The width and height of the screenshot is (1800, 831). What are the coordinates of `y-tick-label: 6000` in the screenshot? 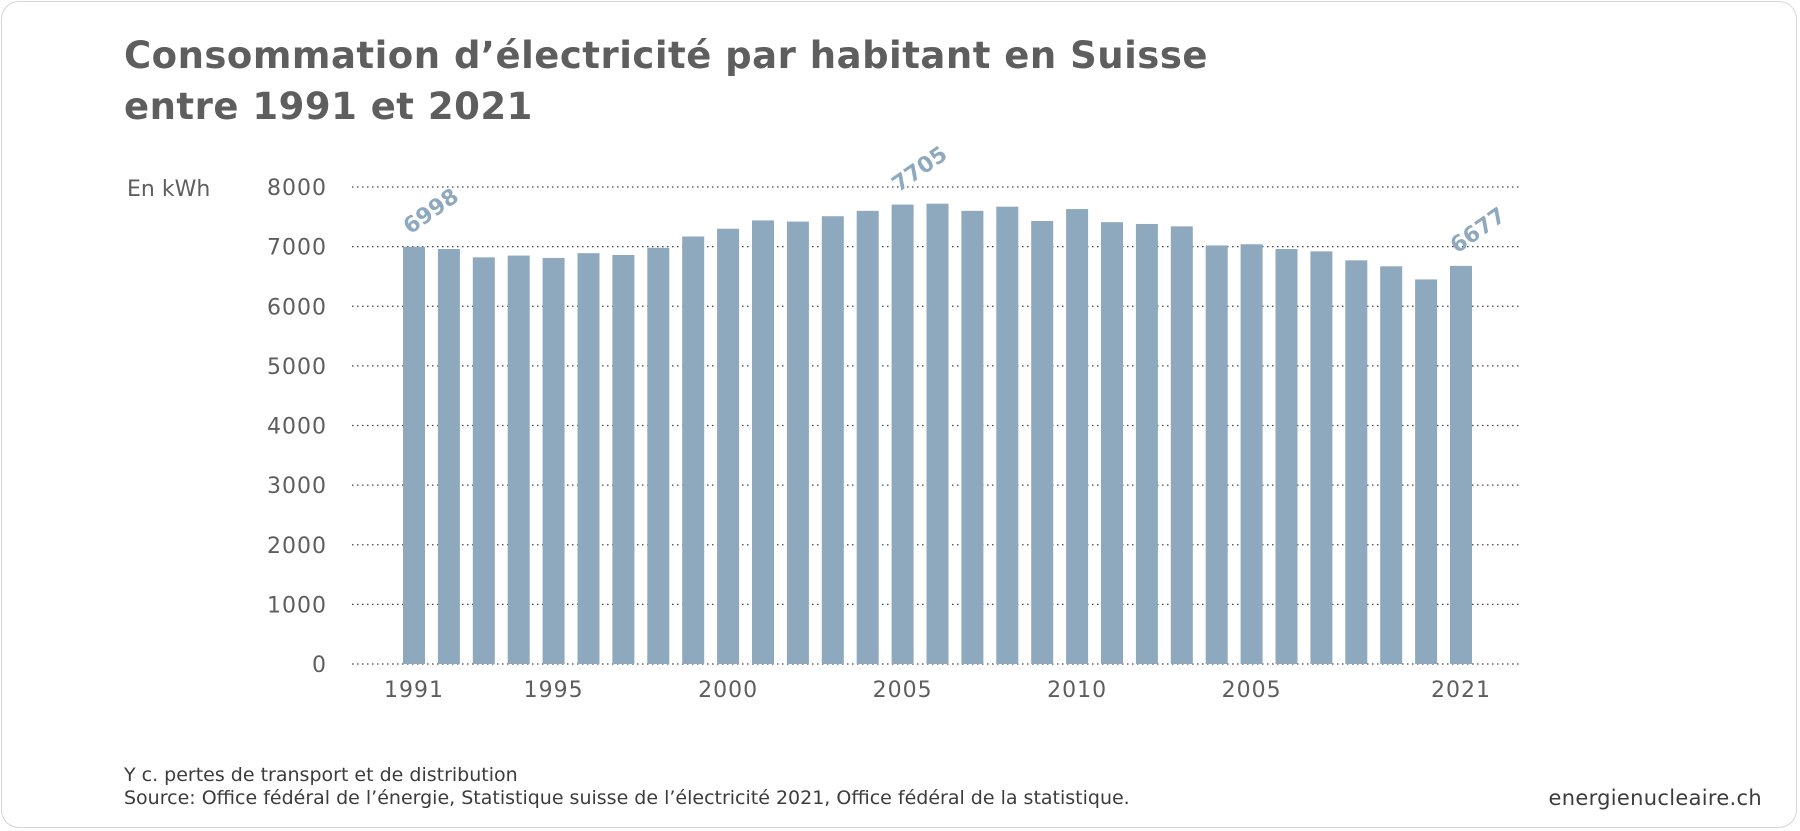 It's located at (297, 307).